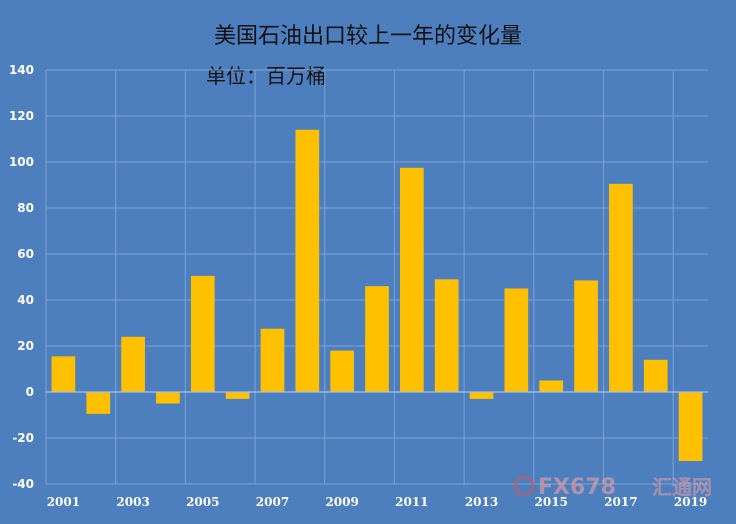 The height and width of the screenshot is (524, 736). I want to click on x-tick-label: 2013, so click(481, 502).